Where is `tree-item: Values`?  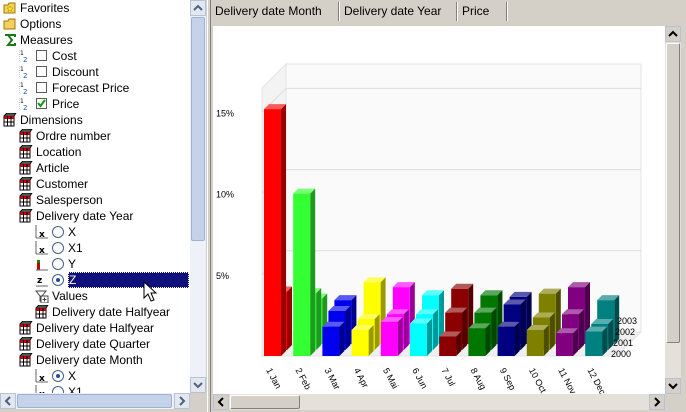
tree-item: Values is located at coordinates (95, 296).